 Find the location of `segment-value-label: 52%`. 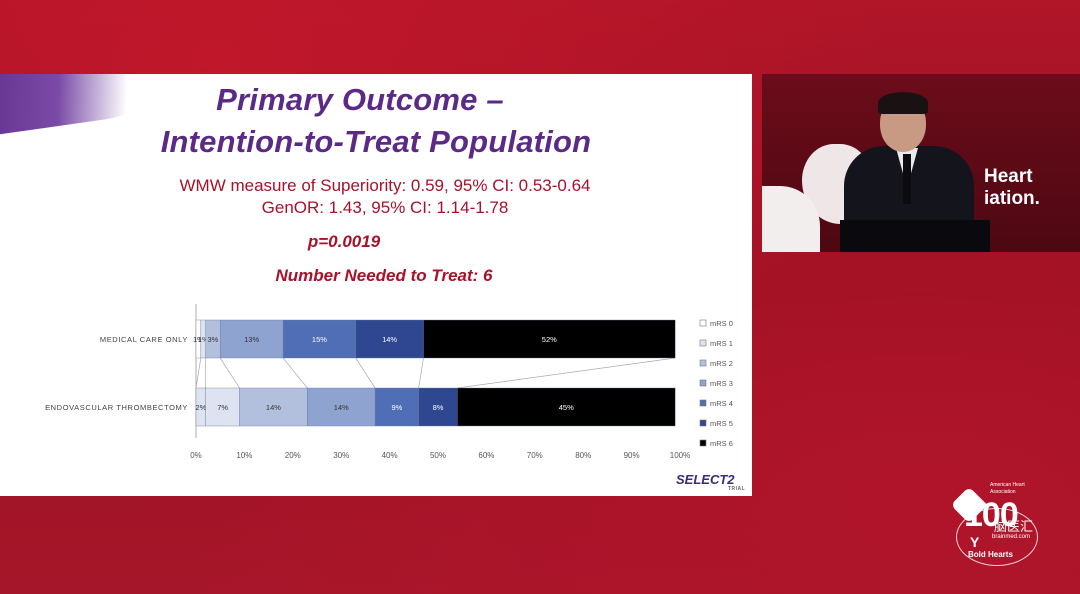

segment-value-label: 52% is located at coordinates (549, 339).